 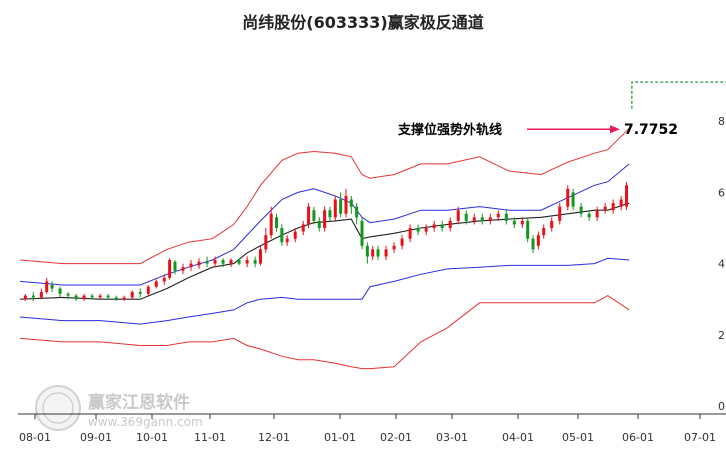 What do you see at coordinates (35, 437) in the screenshot?
I see `x-tick-label: 08-01` at bounding box center [35, 437].